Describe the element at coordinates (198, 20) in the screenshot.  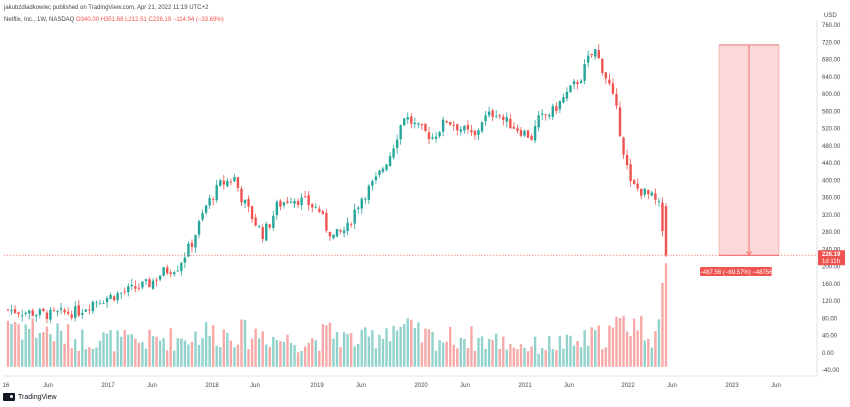
I see `ohlc-change: −114.94 (−33.69%)` at that location.